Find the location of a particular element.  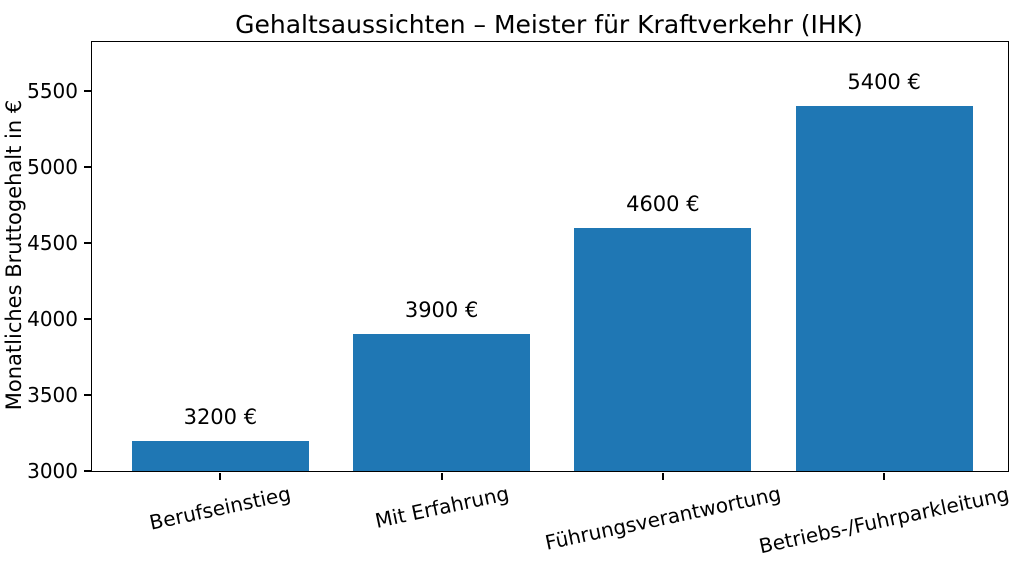

y-tick-label: 5000 is located at coordinates (52, 166).